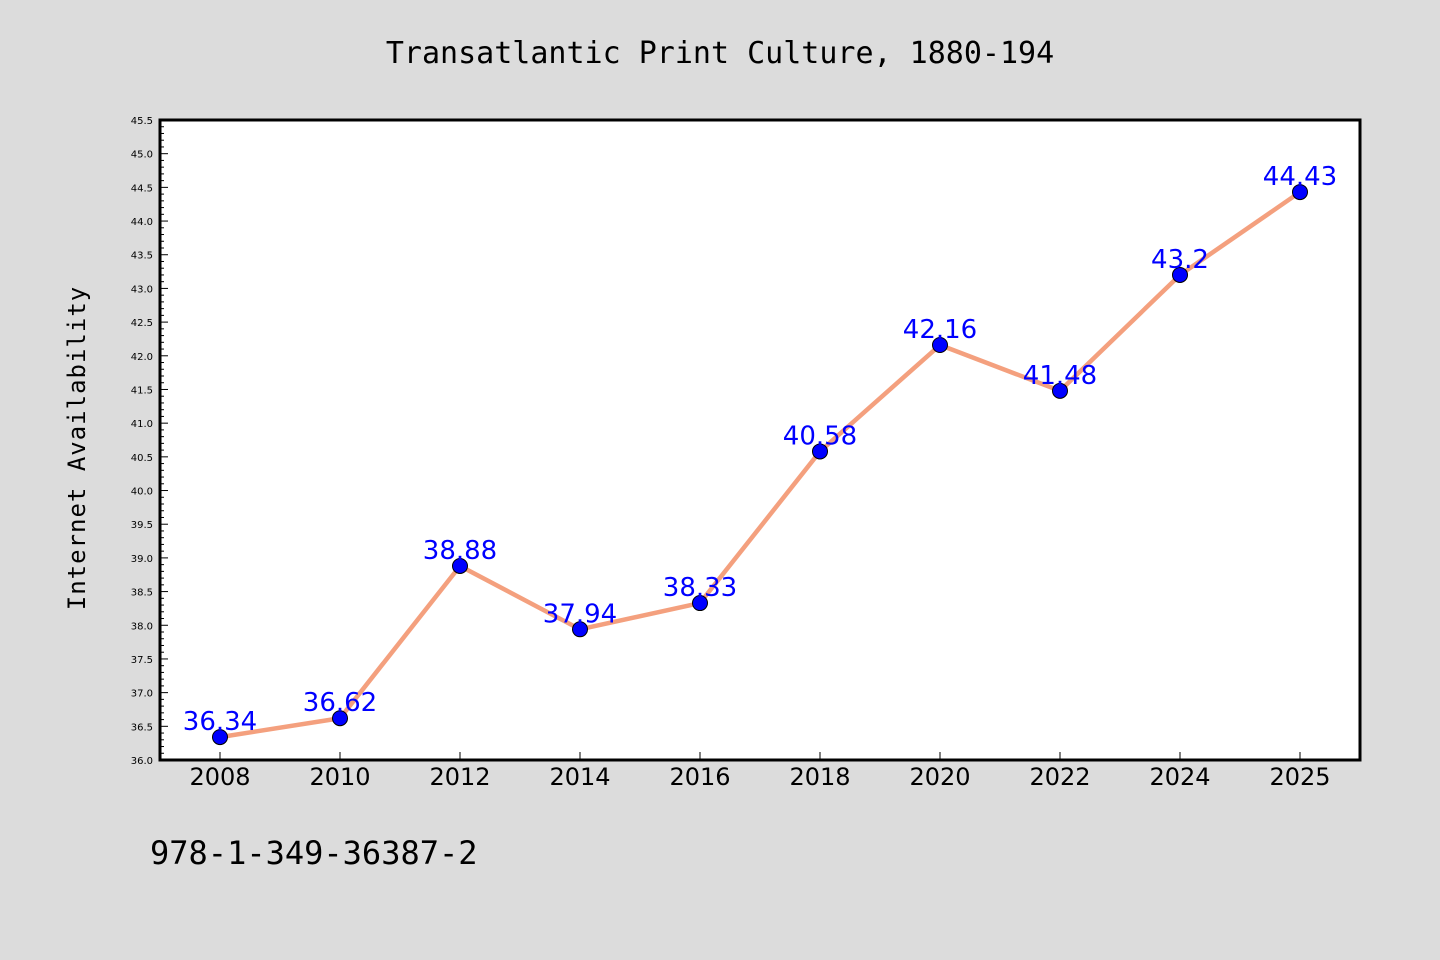  I want to click on data-label: 43.2, so click(1180, 260).